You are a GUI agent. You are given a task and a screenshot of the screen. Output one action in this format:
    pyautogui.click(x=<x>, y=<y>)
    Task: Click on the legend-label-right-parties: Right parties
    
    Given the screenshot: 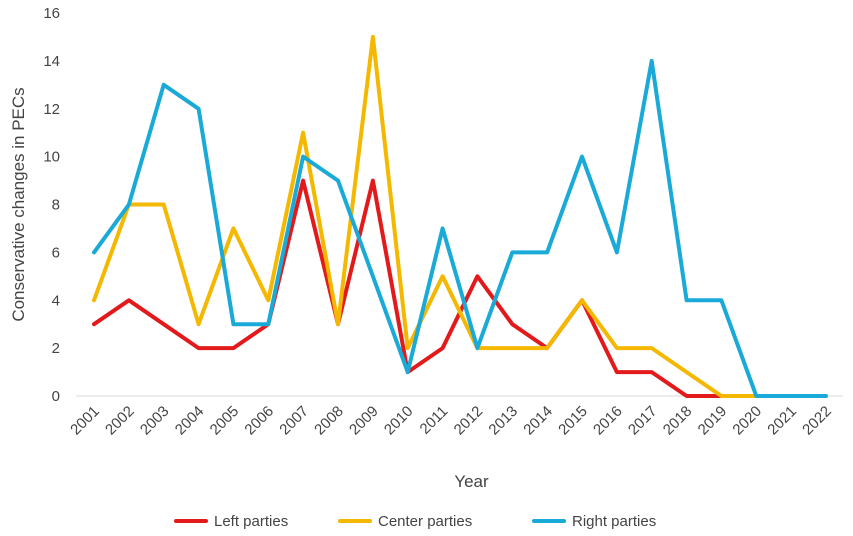 What is the action you would take?
    pyautogui.click(x=614, y=521)
    